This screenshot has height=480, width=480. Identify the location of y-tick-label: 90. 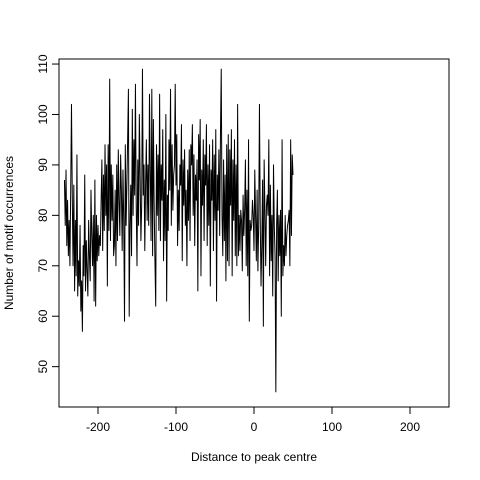
(43, 165).